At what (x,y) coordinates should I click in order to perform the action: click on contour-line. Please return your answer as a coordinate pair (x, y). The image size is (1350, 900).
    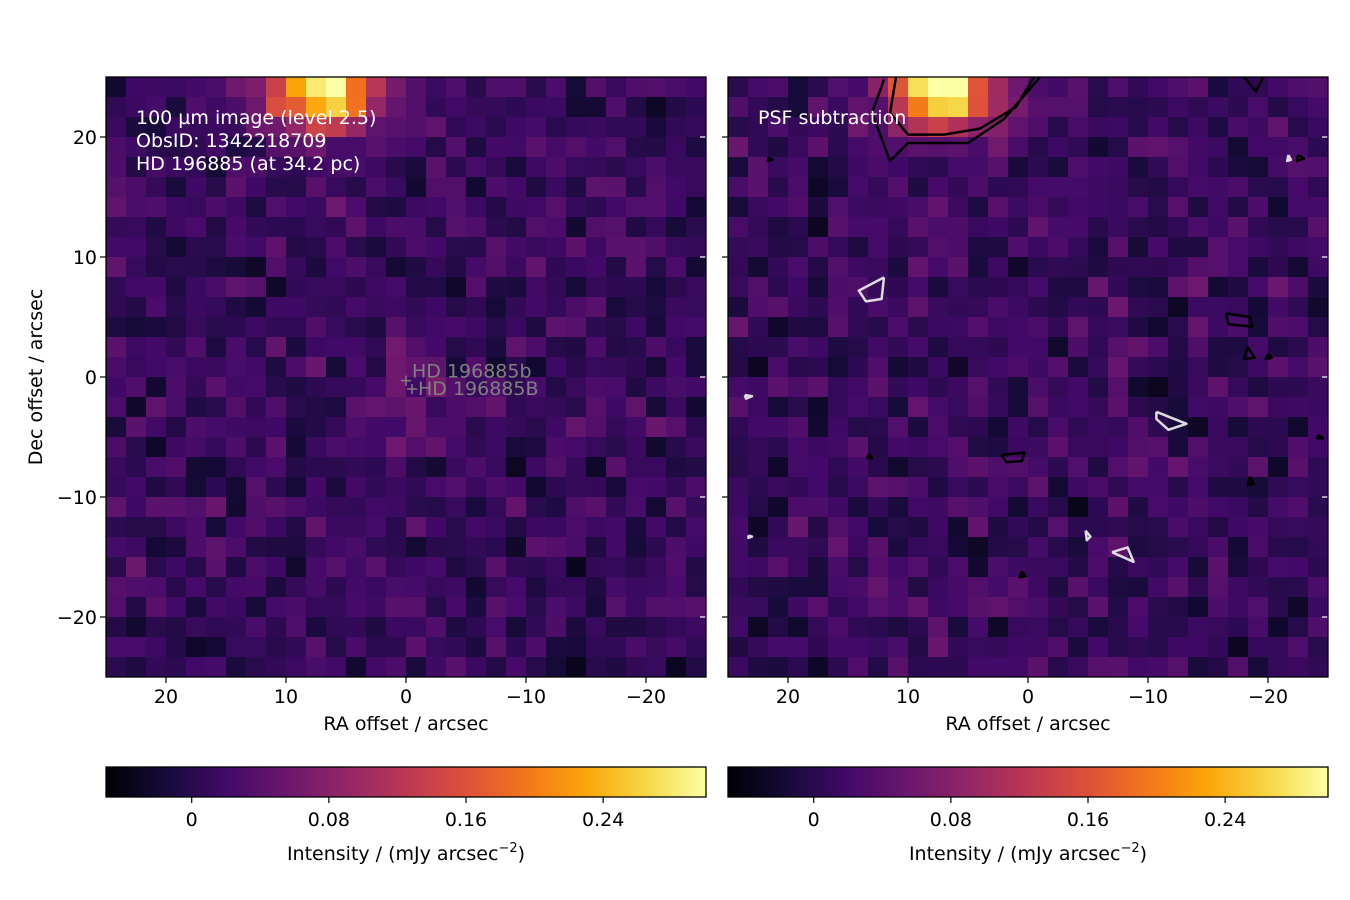
    Looking at the image, I should click on (1013, 457).